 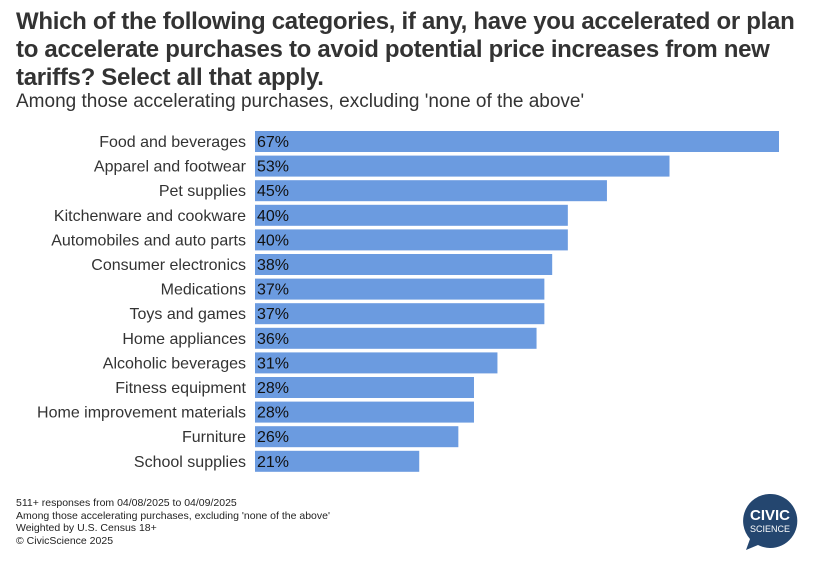 I want to click on category-label: Furniture, so click(x=214, y=437).